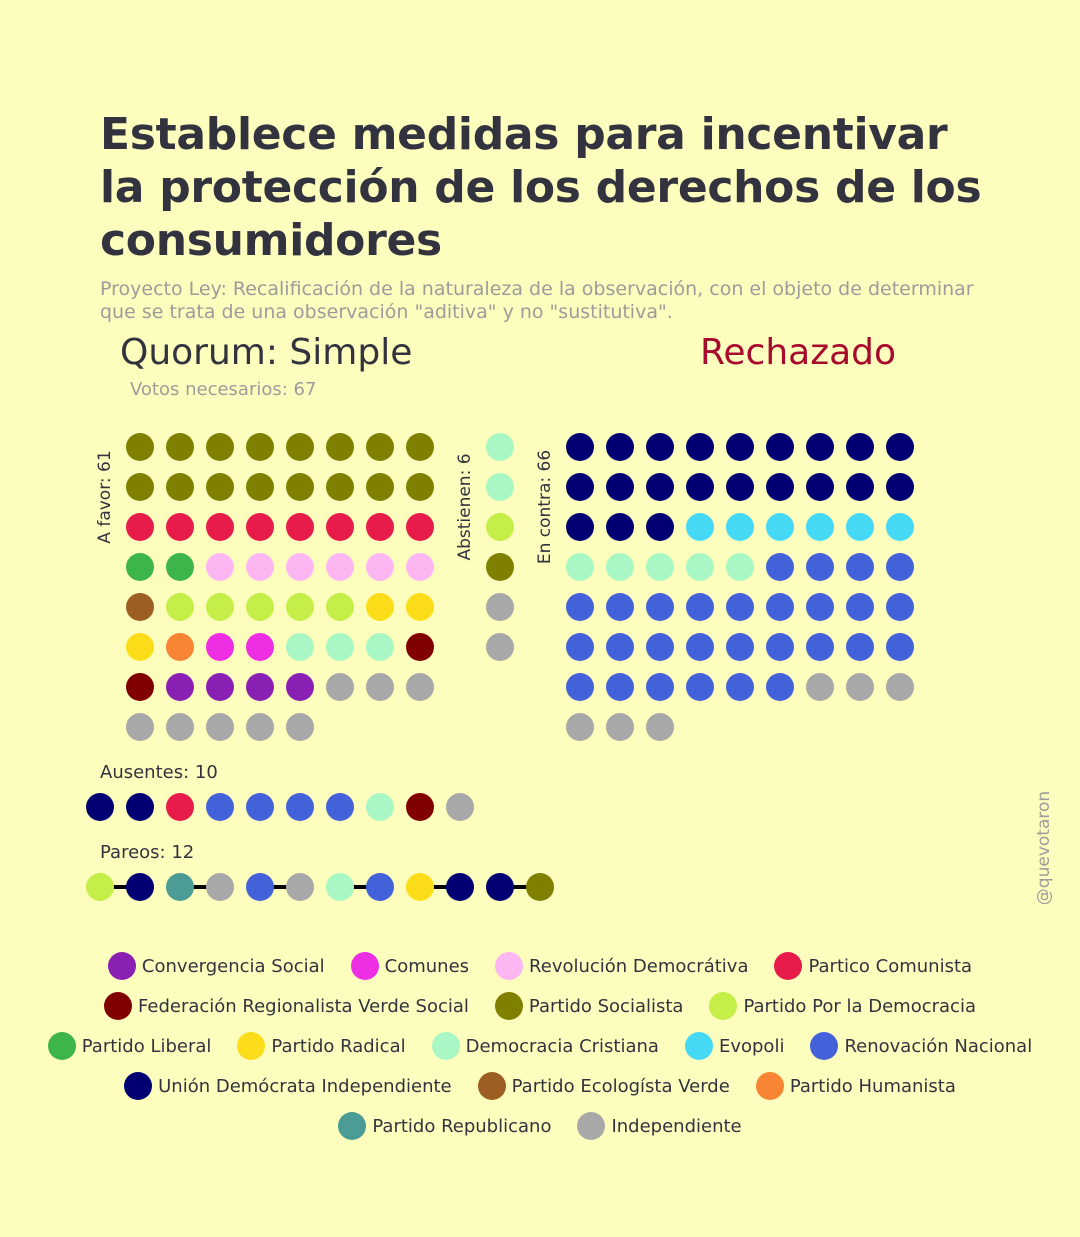  I want to click on legend-item: Renovación Nacional, so click(921, 1046).